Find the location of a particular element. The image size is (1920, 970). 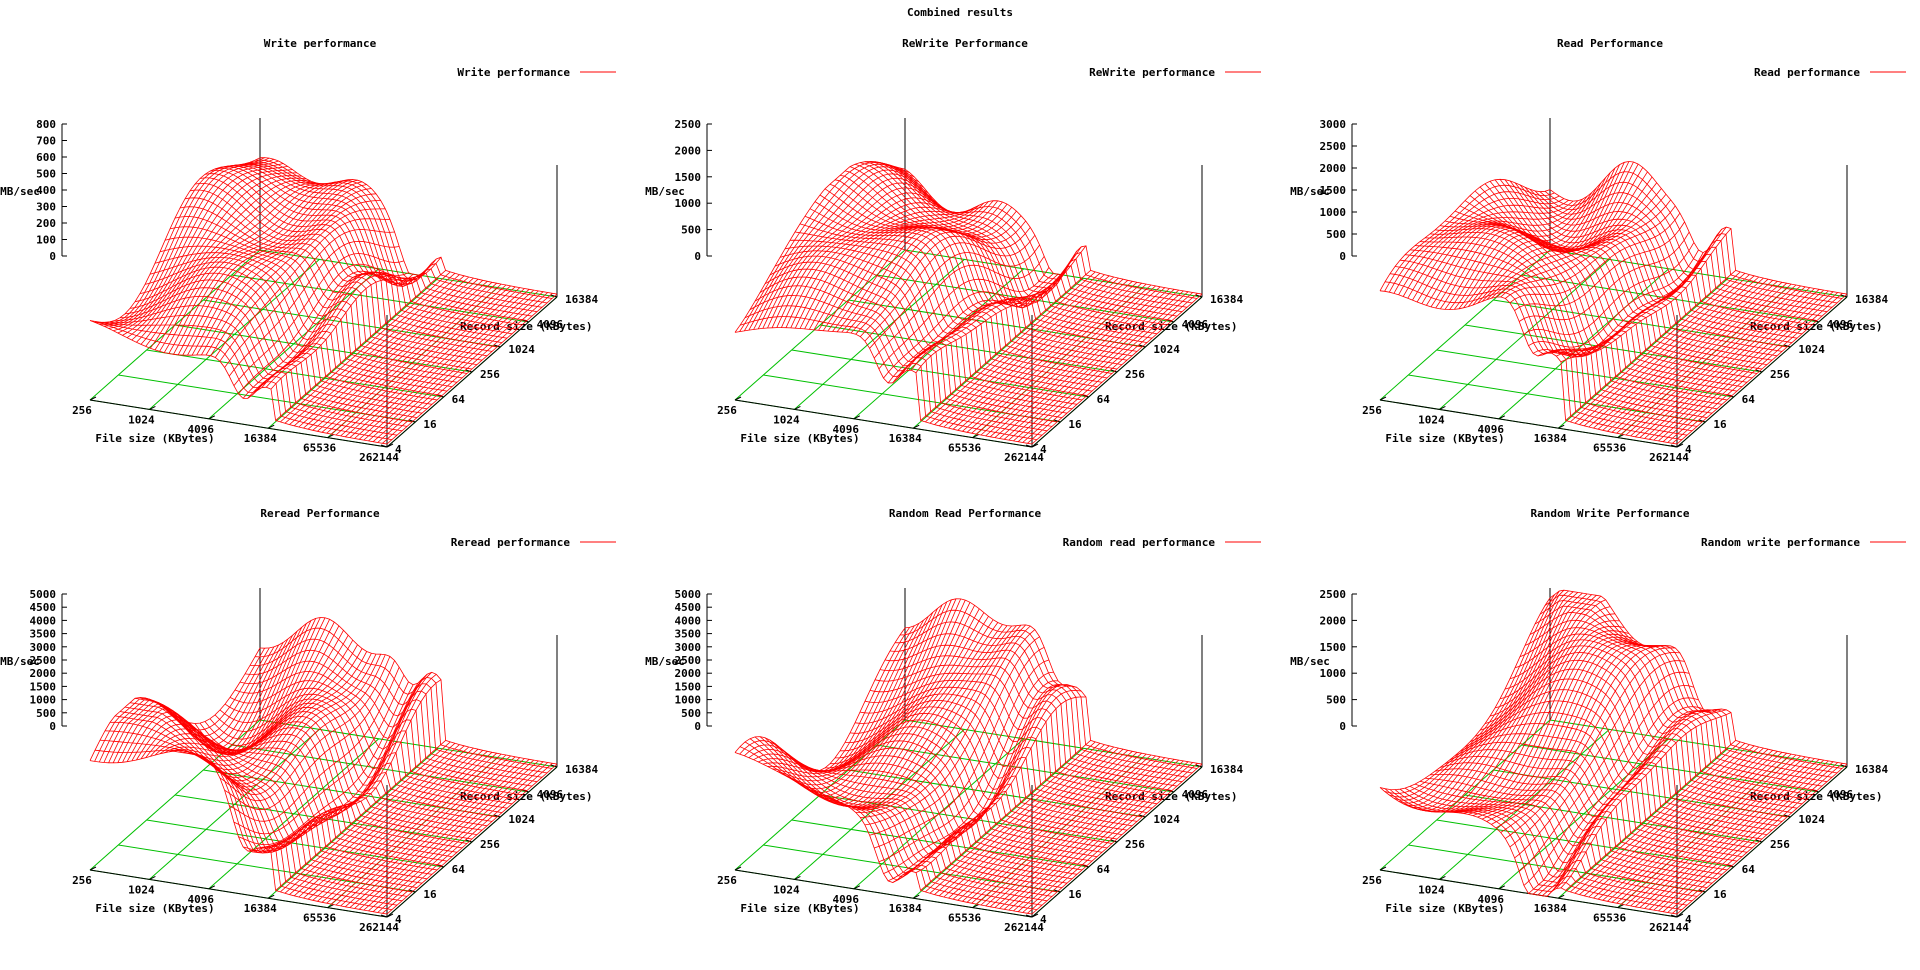

grid-line-record is located at coordinates (295, 843).